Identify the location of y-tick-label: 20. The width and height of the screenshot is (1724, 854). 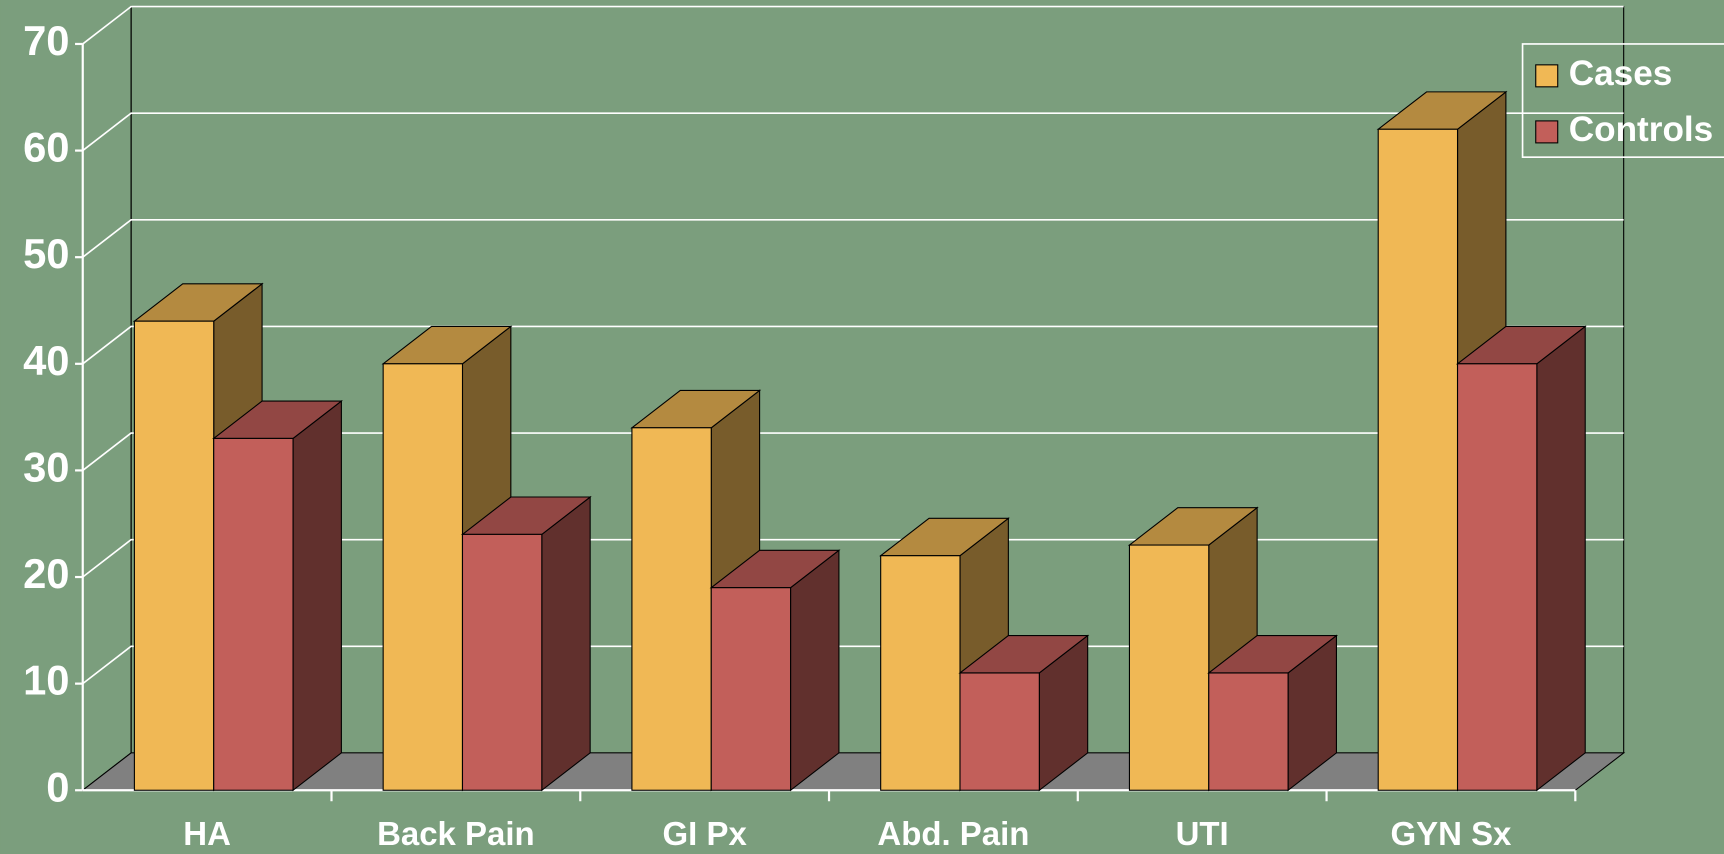
(46, 573).